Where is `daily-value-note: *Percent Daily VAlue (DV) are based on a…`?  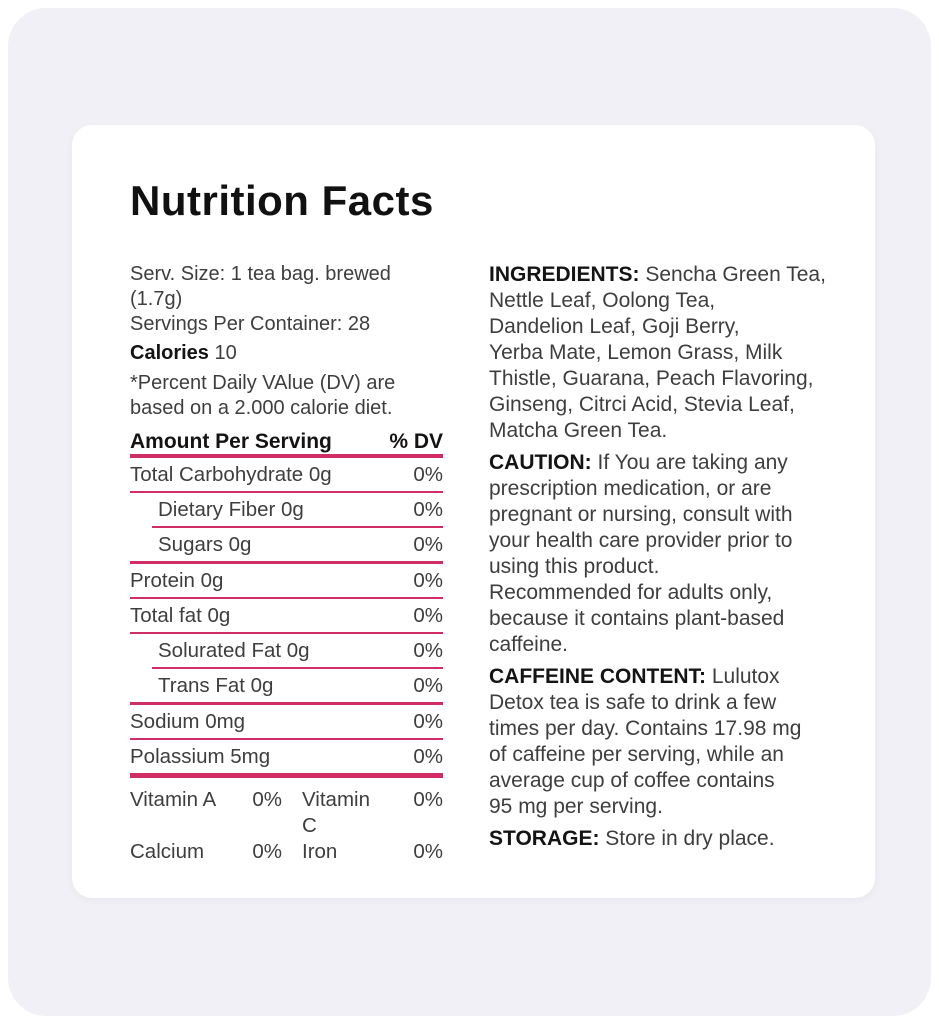 daily-value-note: *Percent Daily VAlue (DV) are based on a… is located at coordinates (263, 395).